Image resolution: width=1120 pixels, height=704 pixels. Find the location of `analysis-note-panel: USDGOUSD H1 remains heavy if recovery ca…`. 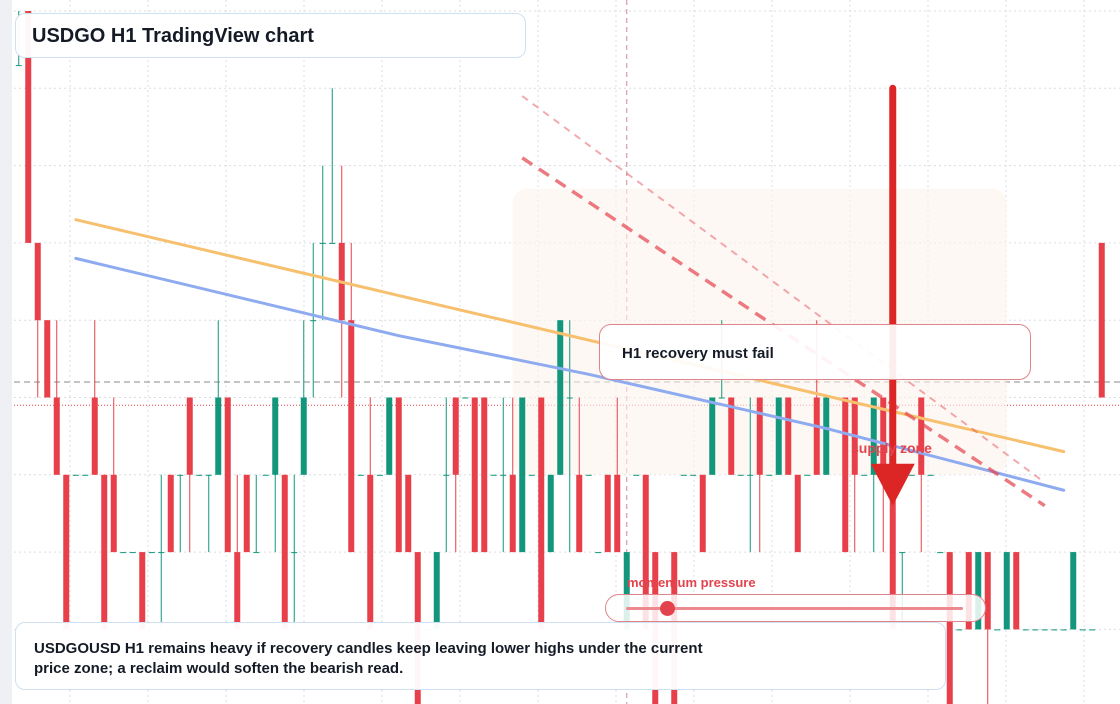

analysis-note-panel: USDGOUSD H1 remains heavy if recovery ca… is located at coordinates (480, 656).